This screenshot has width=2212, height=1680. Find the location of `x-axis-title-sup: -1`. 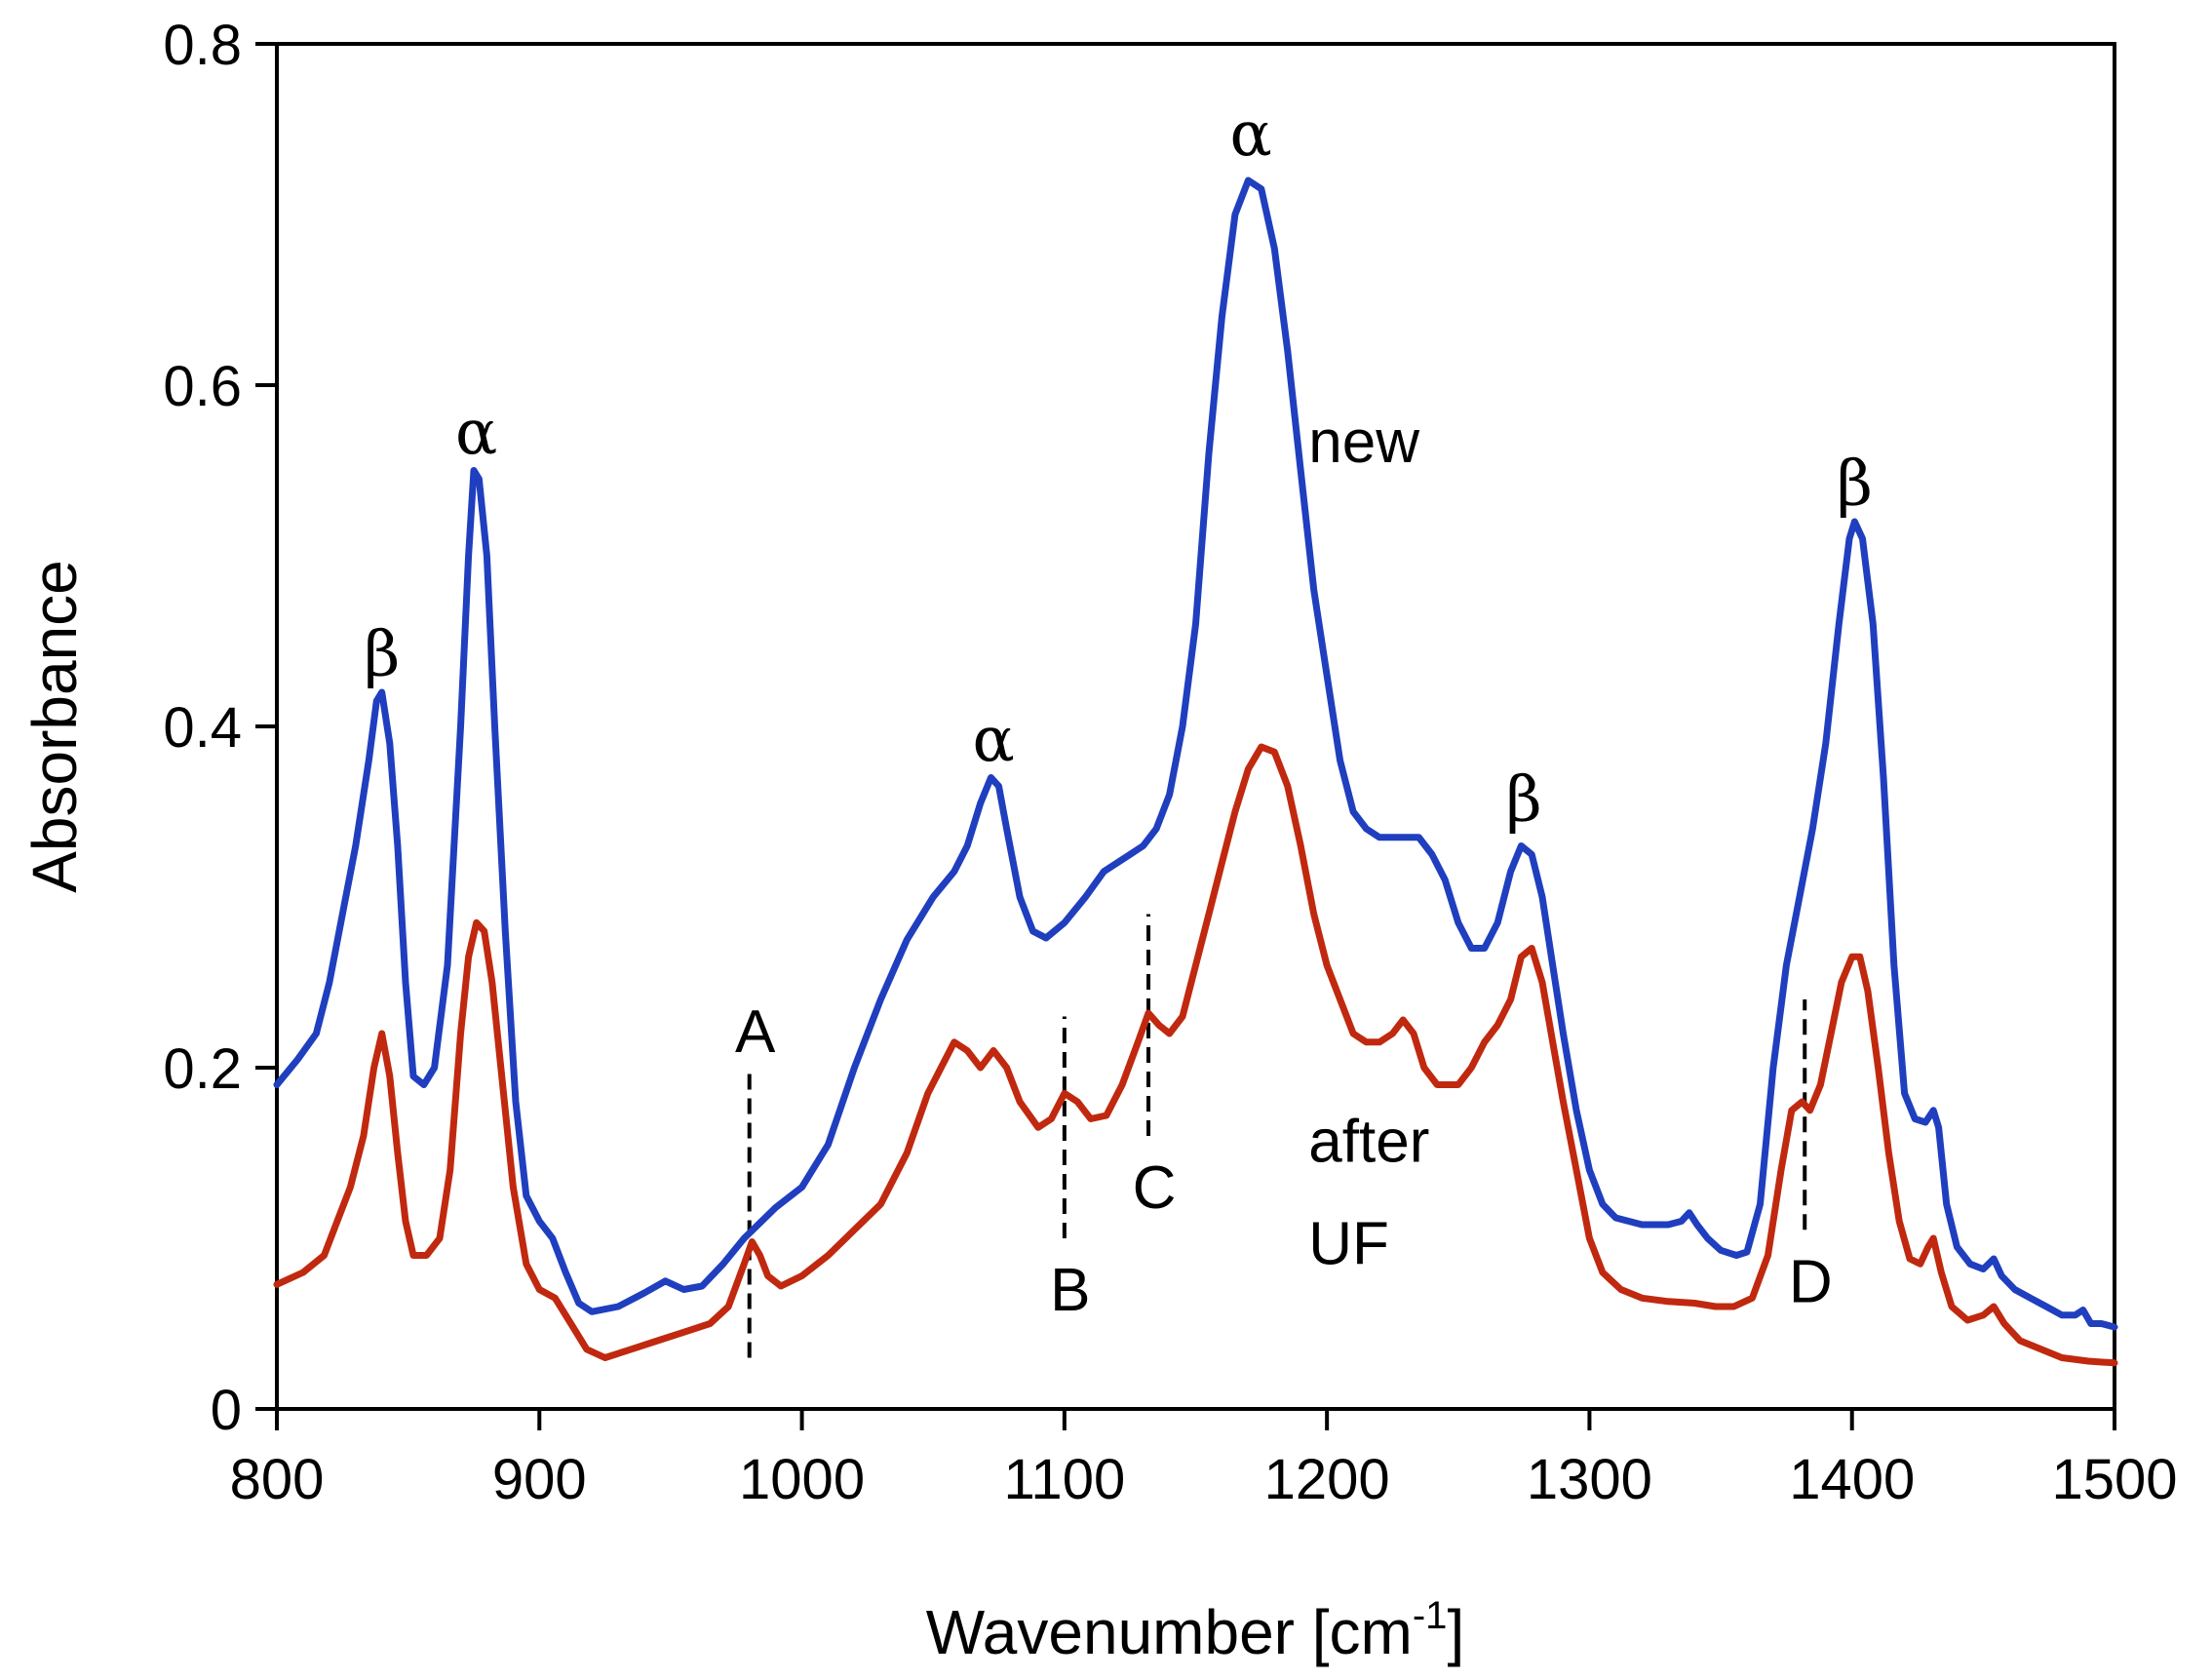

x-axis-title-sup: -1 is located at coordinates (1430, 1615).